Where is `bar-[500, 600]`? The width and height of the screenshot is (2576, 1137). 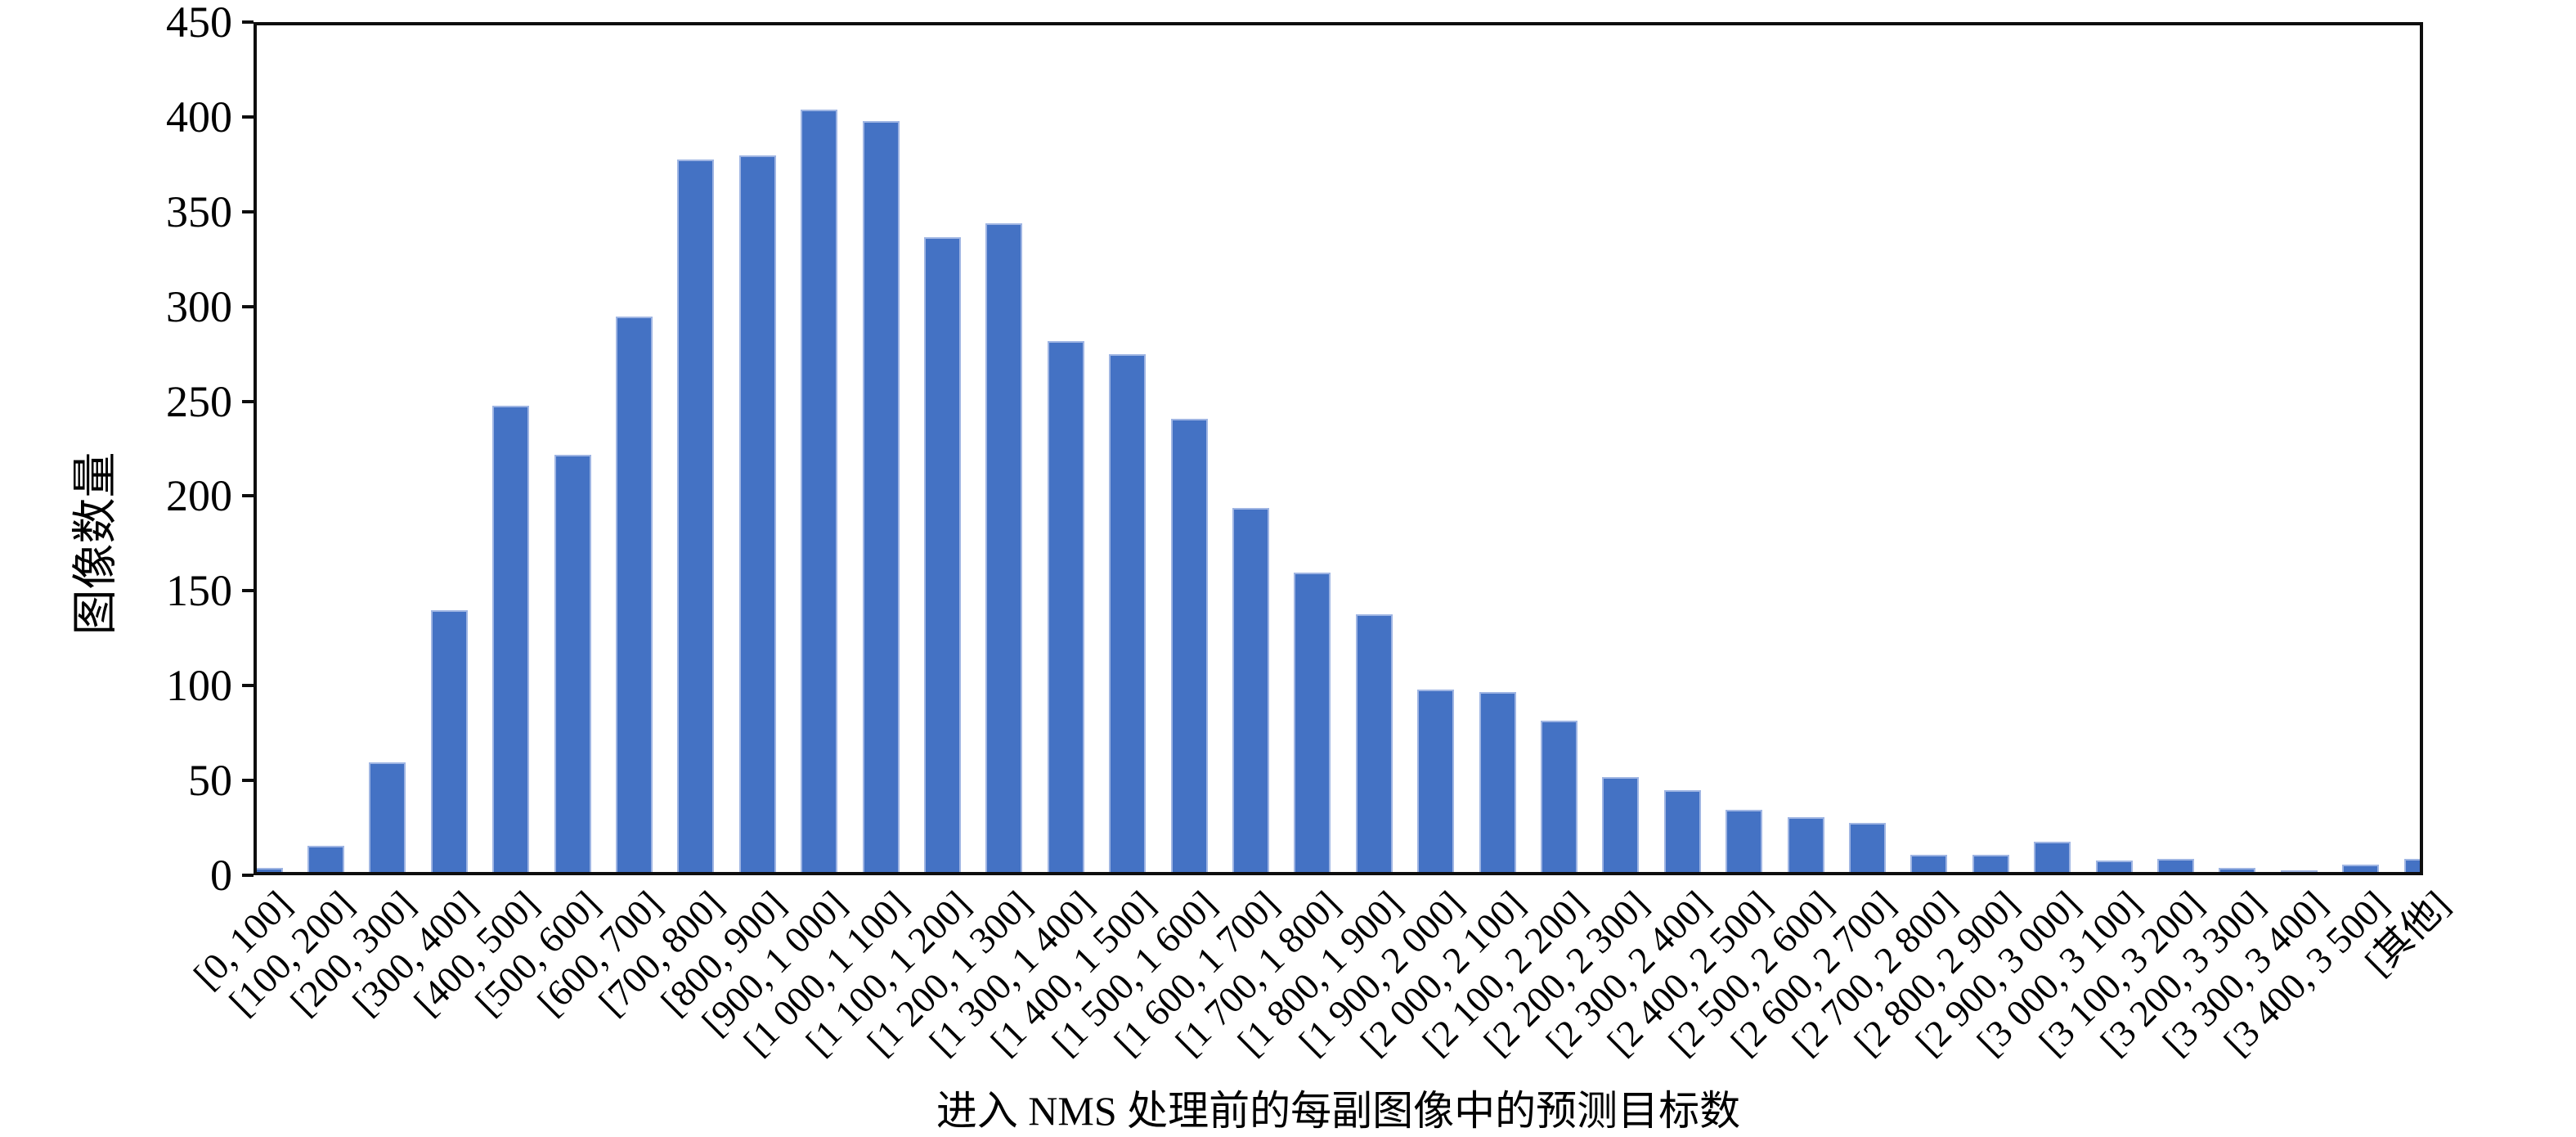 bar-[500, 600] is located at coordinates (573, 663).